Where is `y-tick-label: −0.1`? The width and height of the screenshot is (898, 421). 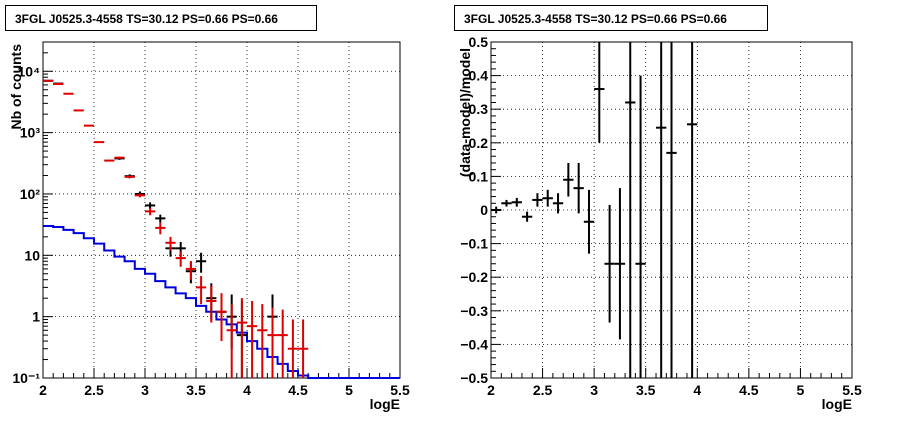
y-tick-label: −0.1 is located at coordinates (474, 244).